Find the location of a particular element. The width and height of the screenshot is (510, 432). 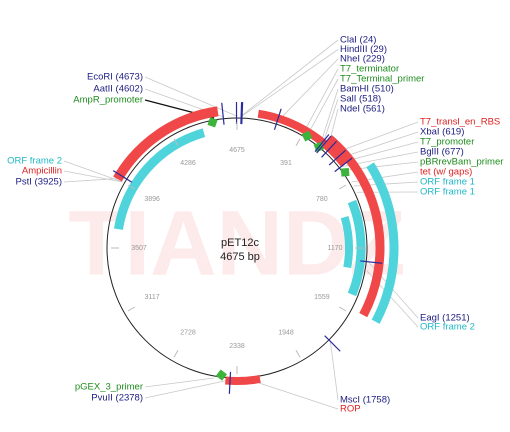

feature-label: EcoRI (4673) is located at coordinates (115, 77).